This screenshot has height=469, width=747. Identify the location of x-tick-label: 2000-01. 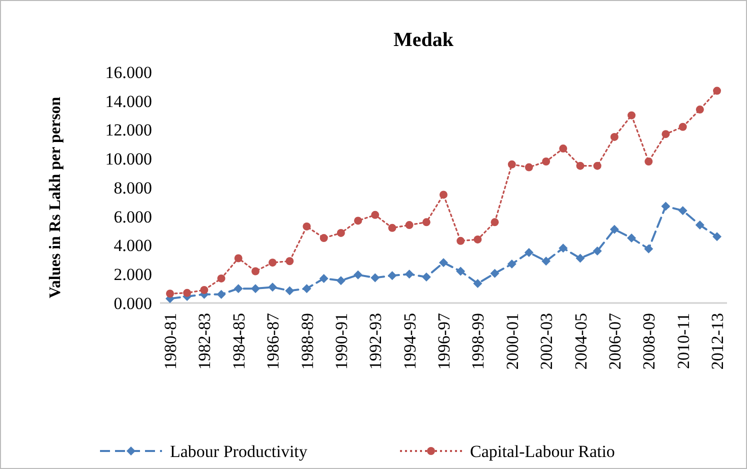
(512, 341).